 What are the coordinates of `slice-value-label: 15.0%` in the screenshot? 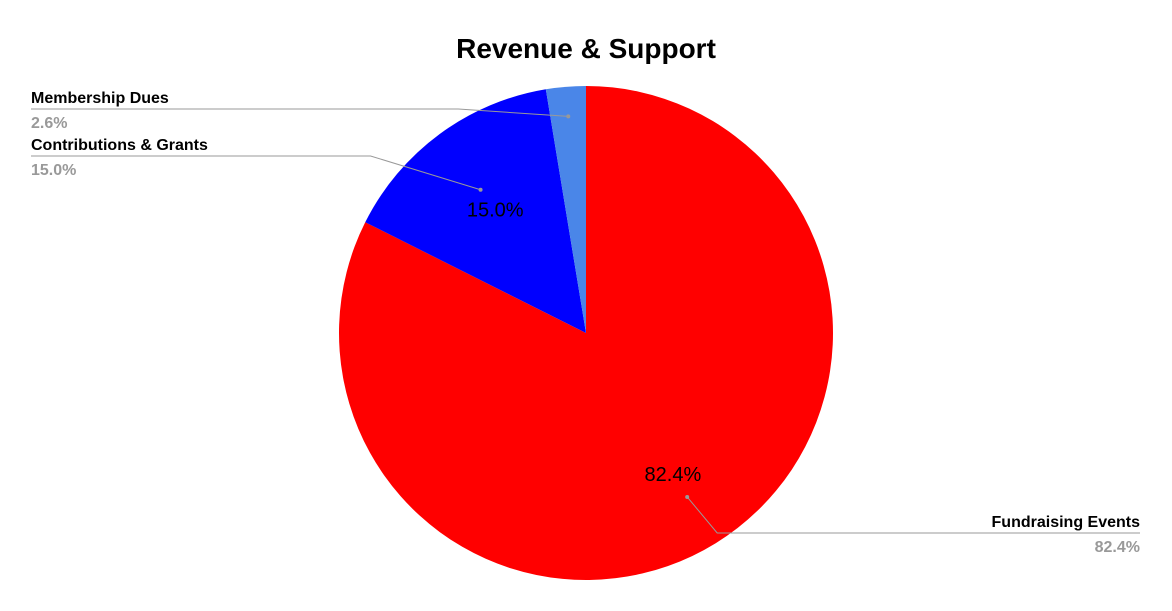 It's located at (495, 211).